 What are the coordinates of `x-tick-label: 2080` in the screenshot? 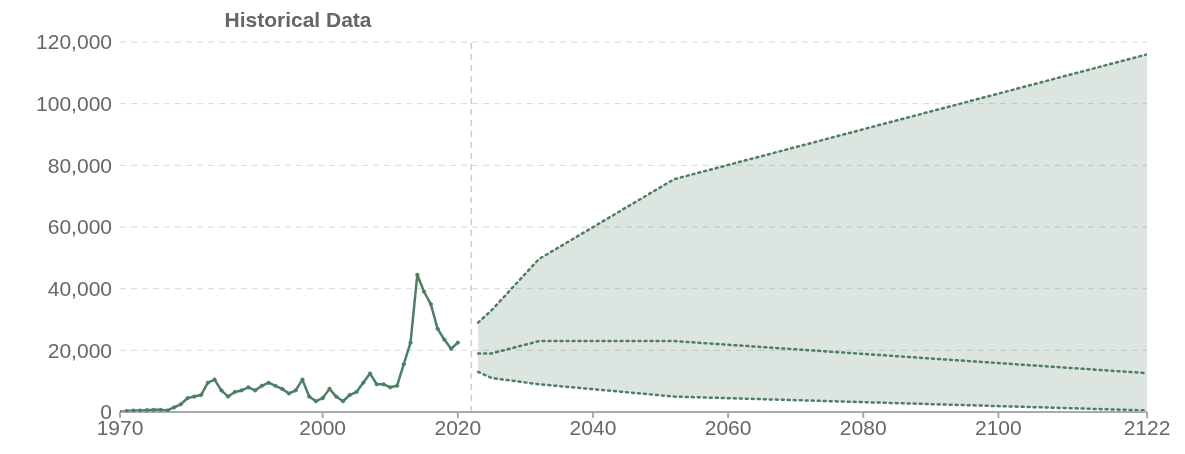 It's located at (863, 427).